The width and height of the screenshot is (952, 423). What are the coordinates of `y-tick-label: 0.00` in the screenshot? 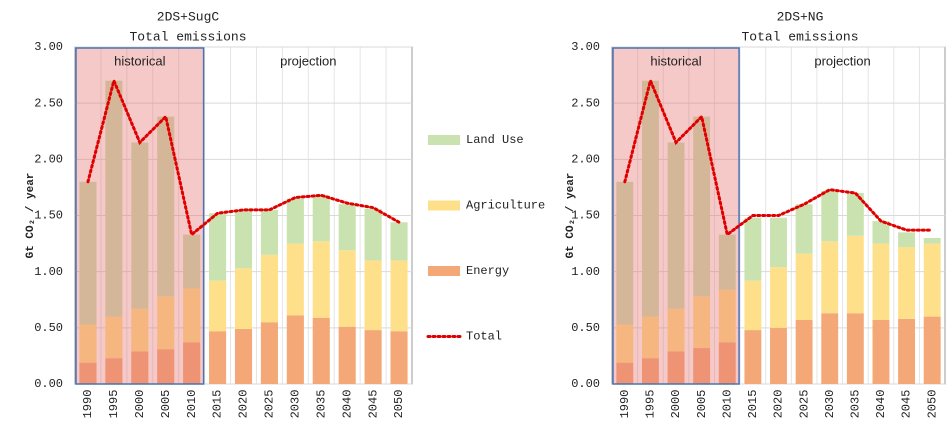 It's located at (48, 384).